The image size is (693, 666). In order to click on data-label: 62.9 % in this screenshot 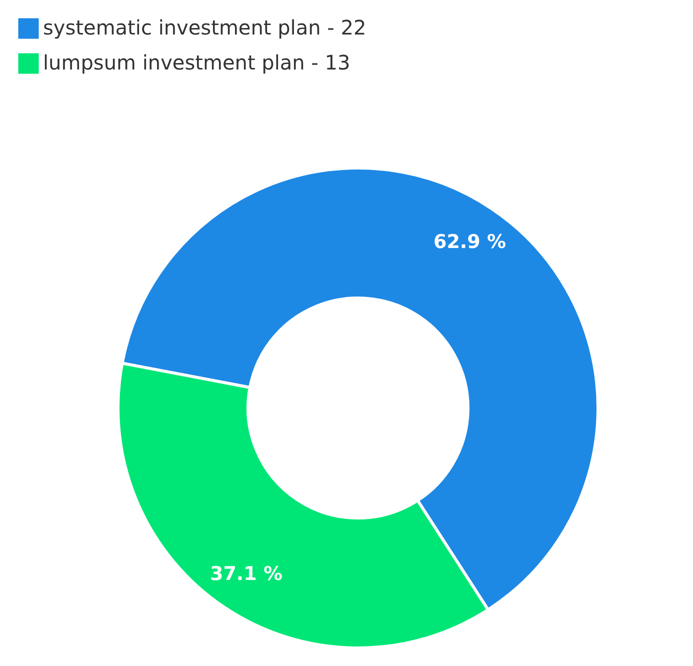, I will do `click(469, 242)`.